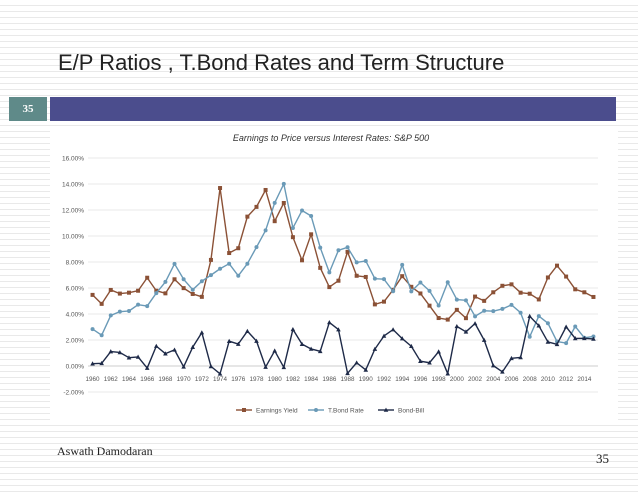 Image resolution: width=638 pixels, height=493 pixels. Describe the element at coordinates (105, 451) in the screenshot. I see `author-name: Aswath Damodaran` at that location.